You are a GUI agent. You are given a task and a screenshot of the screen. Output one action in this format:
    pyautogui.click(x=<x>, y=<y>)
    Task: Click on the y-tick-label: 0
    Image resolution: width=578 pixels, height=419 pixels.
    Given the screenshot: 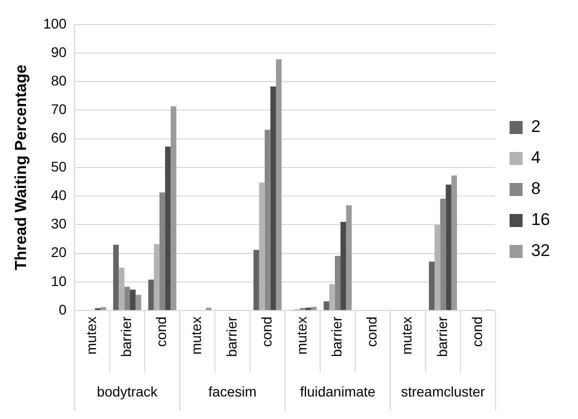 What is the action you would take?
    pyautogui.click(x=62, y=309)
    